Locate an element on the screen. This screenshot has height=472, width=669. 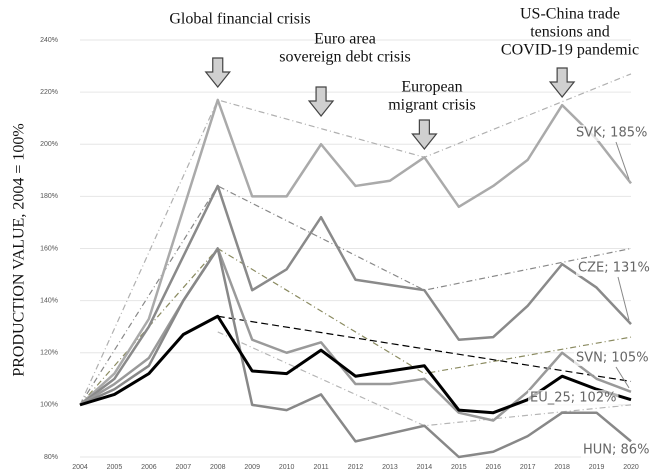
x-tick-label: 2020 is located at coordinates (631, 467).